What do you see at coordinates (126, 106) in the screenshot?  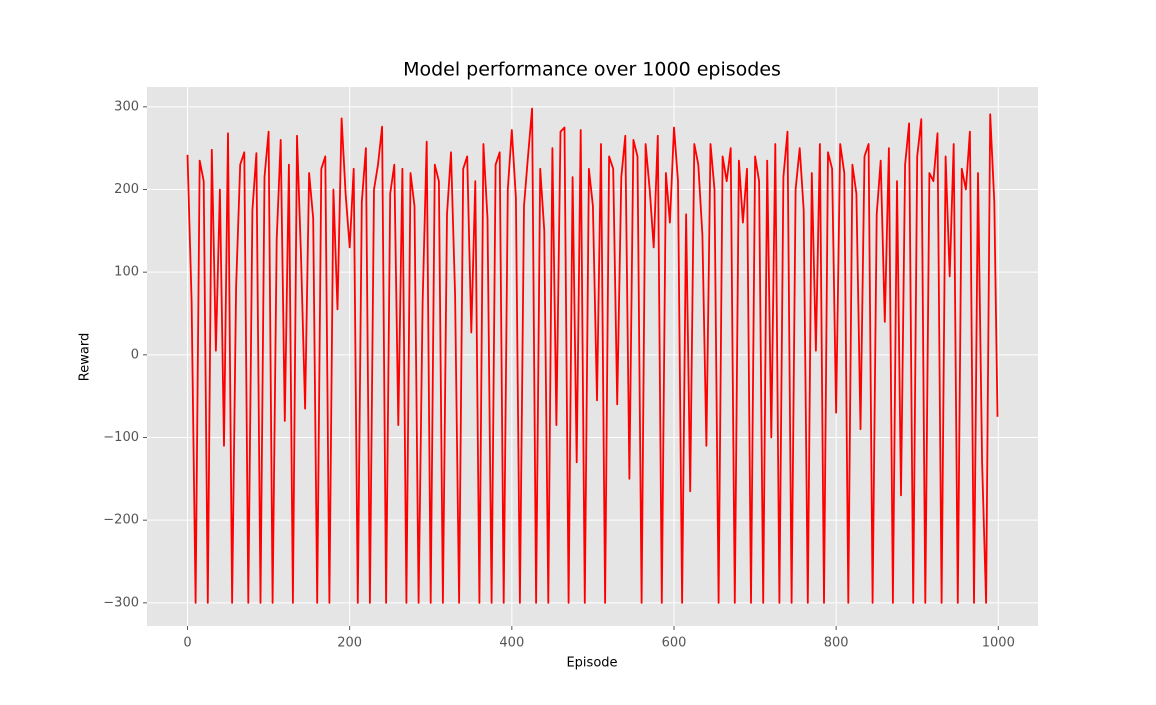 I see `y-tick-label: 300` at bounding box center [126, 106].